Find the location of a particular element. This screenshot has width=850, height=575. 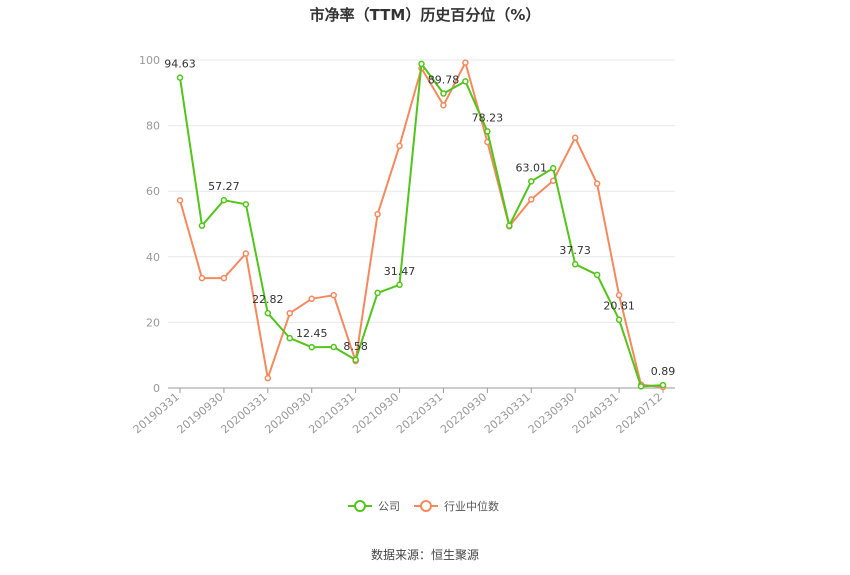

y-tick-label: 100 is located at coordinates (149, 60).